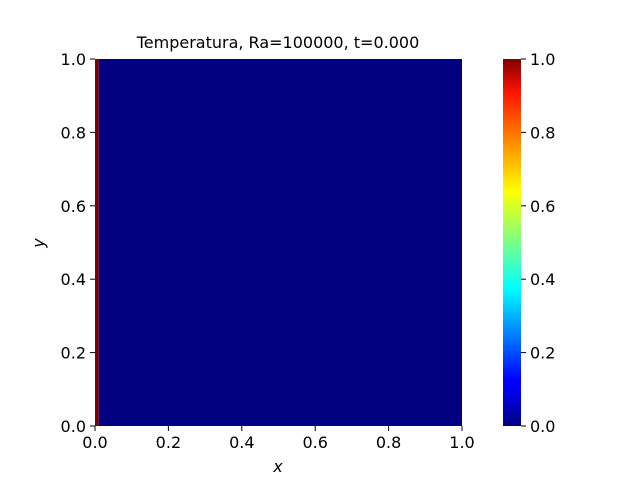 This screenshot has width=640, height=480. I want to click on colorbar-gradient, so click(512, 242).